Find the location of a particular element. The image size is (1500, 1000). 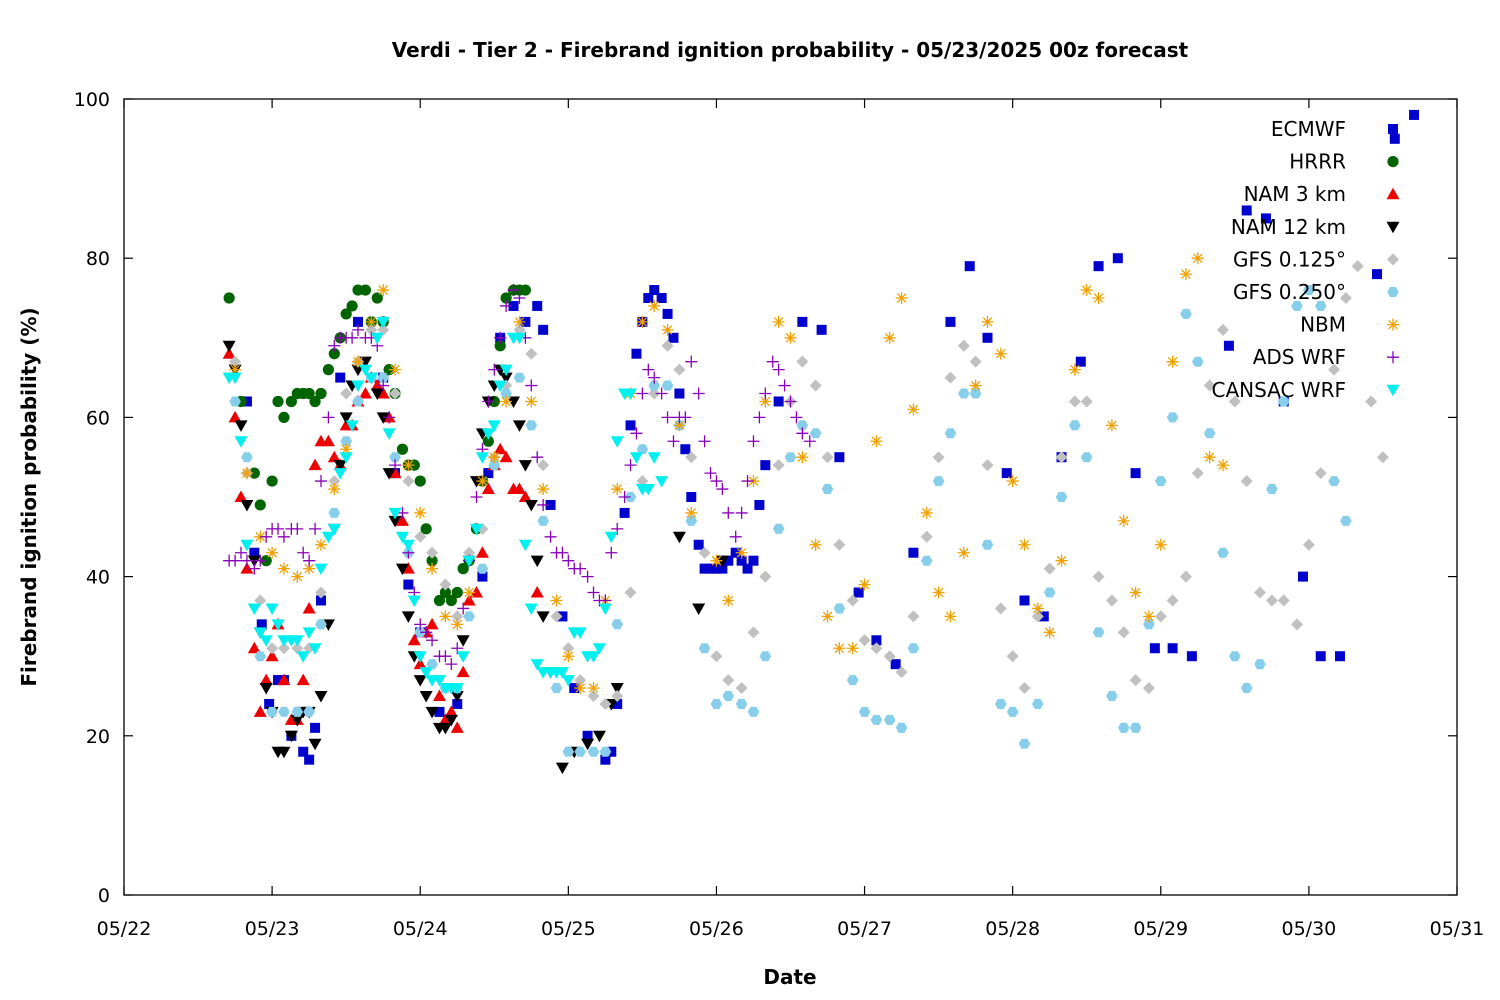

legend-marker is located at coordinates (1393, 193).